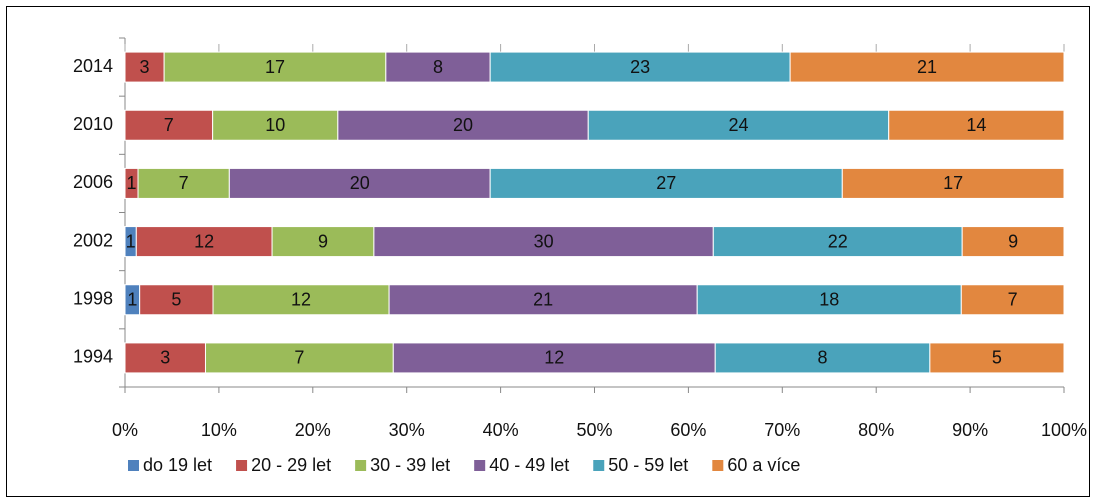 The width and height of the screenshot is (1097, 503). I want to click on data-label: 23, so click(640, 67).